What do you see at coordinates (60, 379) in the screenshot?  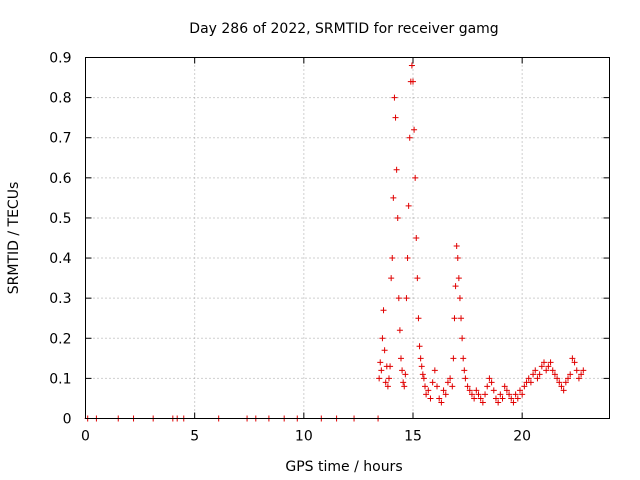 I see `y-tick-label: 0.1` at bounding box center [60, 379].